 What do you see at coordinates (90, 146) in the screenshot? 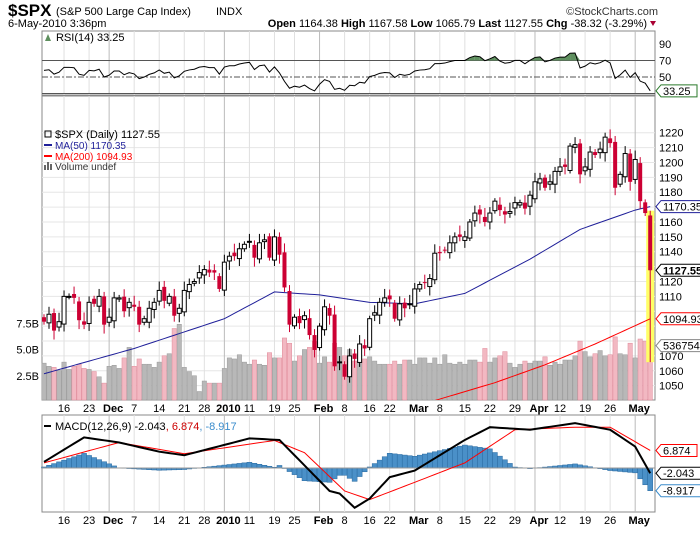
I see `ma50-legend: MA(50) 1170.35` at bounding box center [90, 146].